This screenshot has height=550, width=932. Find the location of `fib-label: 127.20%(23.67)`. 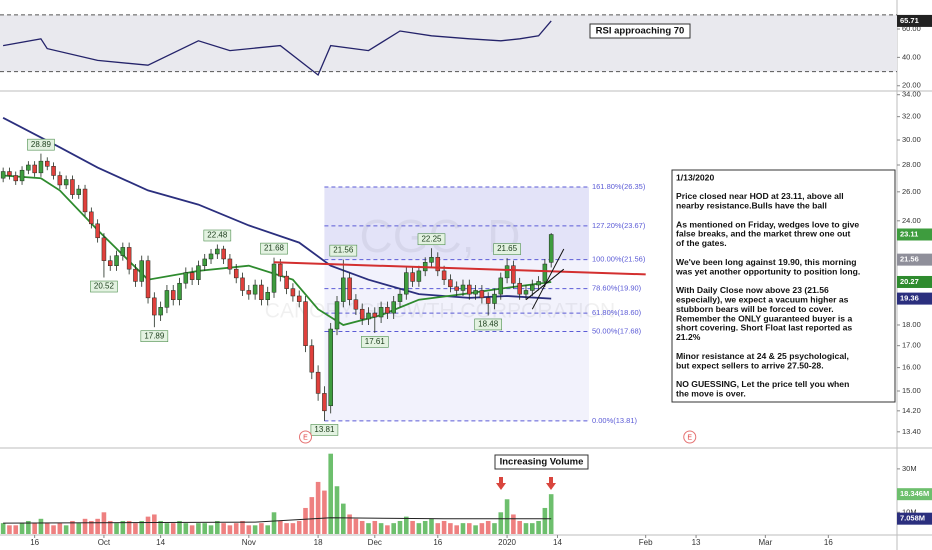

fib-label: 127.20%(23.67) is located at coordinates (619, 225).